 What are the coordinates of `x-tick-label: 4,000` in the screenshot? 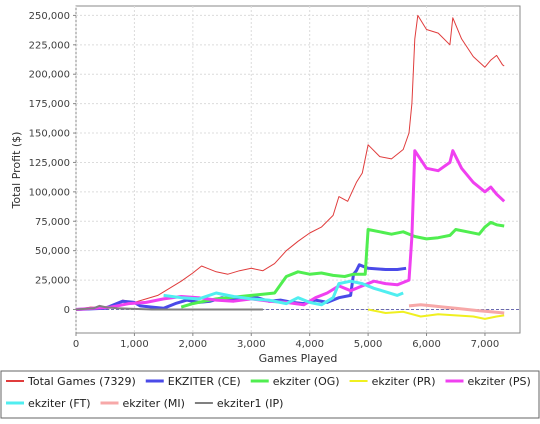 It's located at (309, 344).